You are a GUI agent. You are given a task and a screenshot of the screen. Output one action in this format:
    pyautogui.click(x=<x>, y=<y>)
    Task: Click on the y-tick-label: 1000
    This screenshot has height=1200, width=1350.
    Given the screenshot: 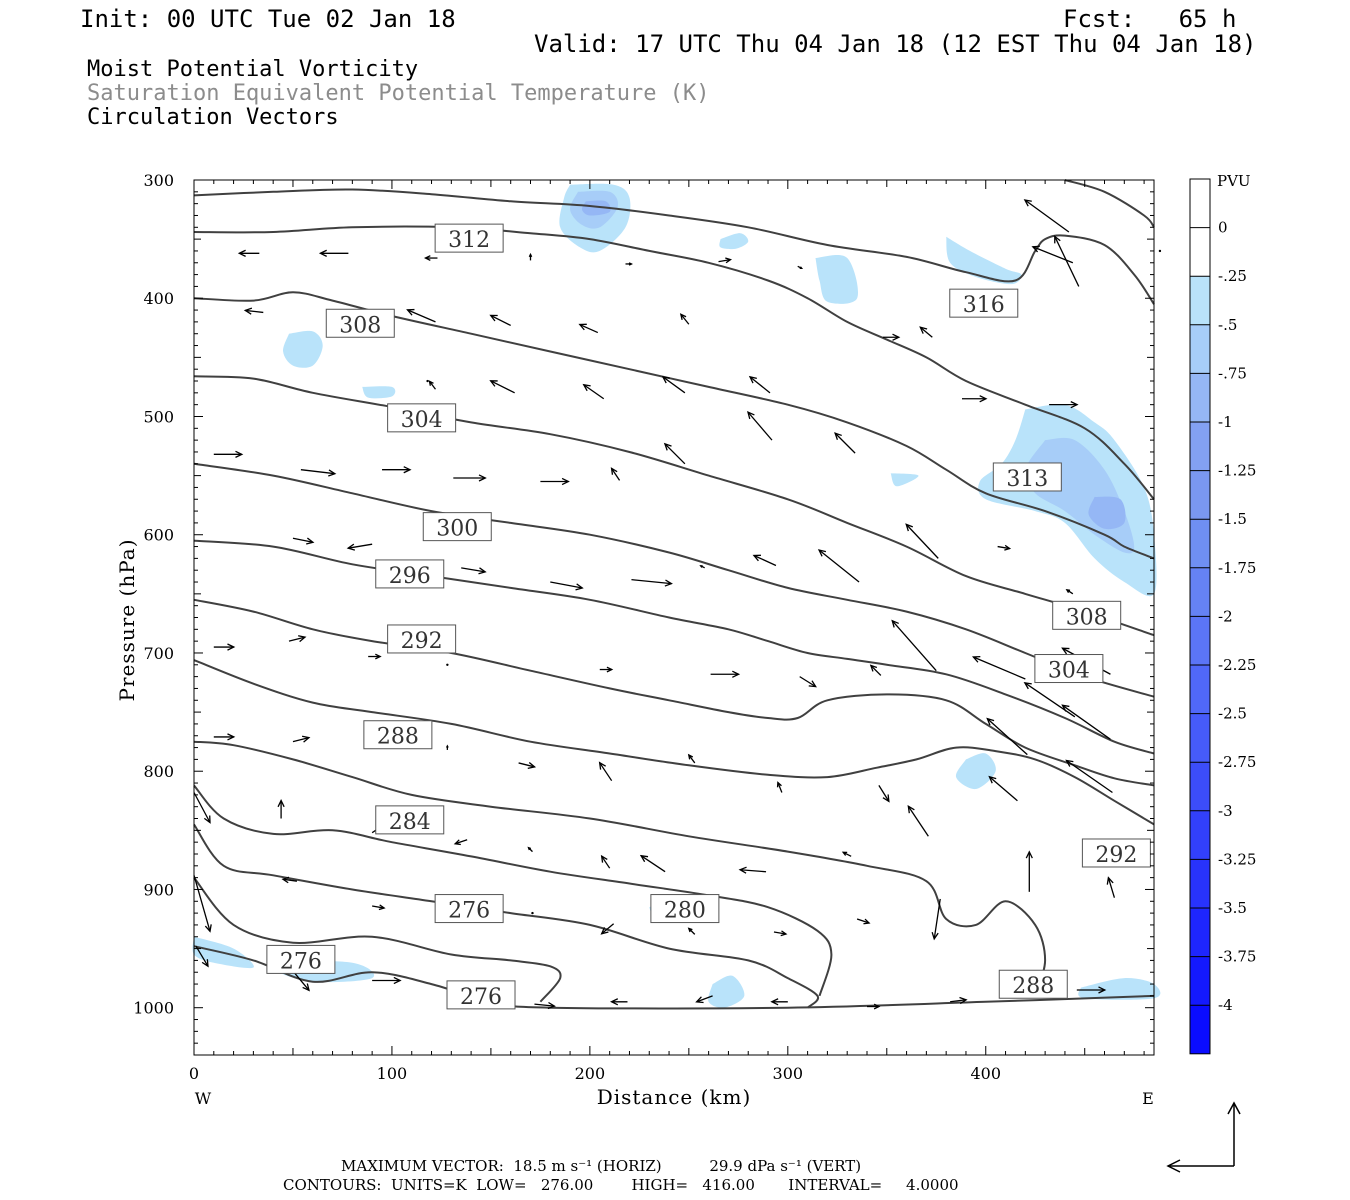 What is the action you would take?
    pyautogui.click(x=153, y=1008)
    